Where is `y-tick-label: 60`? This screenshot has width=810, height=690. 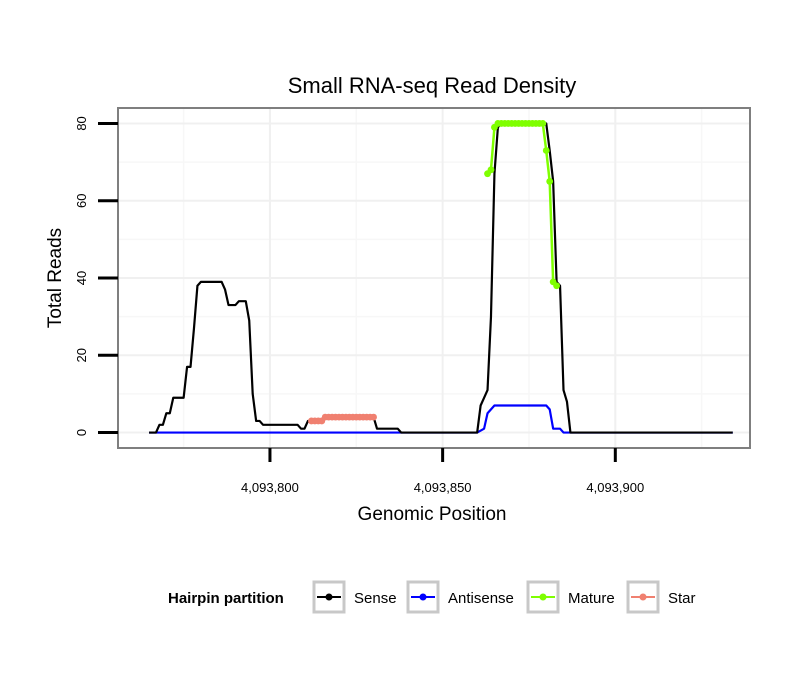 y-tick-label: 60 is located at coordinates (81, 200).